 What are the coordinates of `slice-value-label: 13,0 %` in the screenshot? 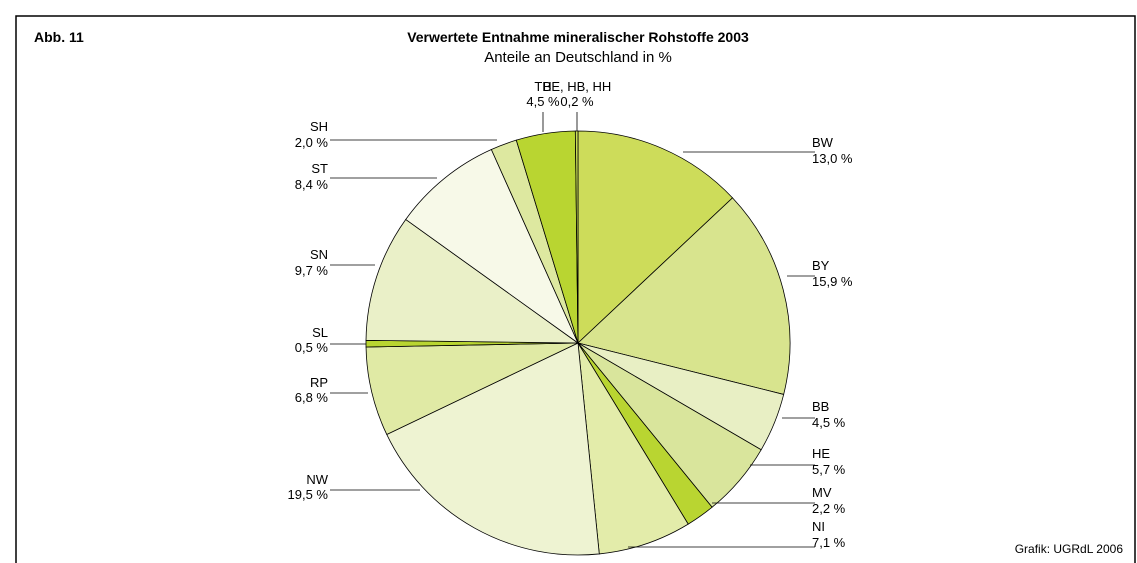 It's located at (832, 158).